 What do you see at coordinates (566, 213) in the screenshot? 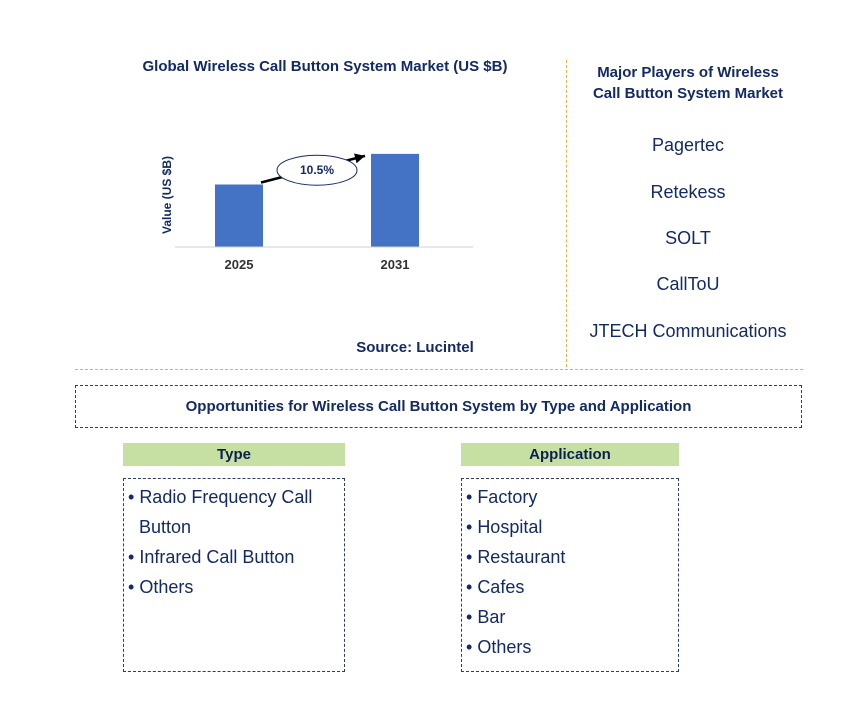
I see `vertical-divider` at bounding box center [566, 213].